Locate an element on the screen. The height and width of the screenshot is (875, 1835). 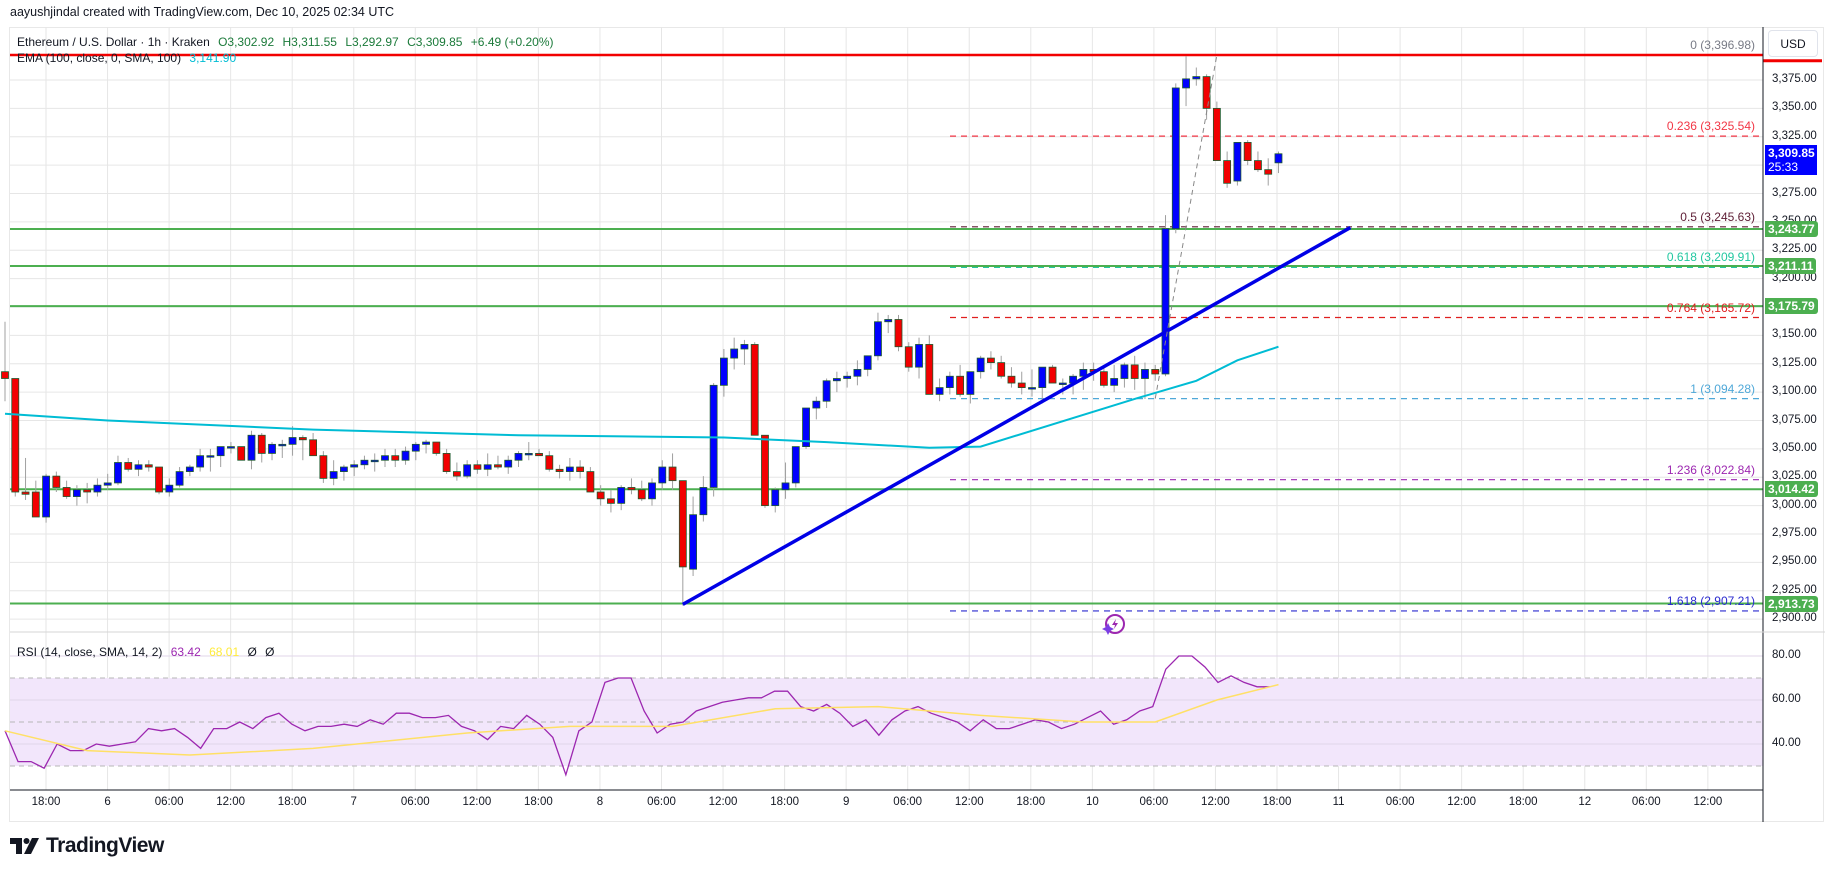
price-tick: 2,975.00 is located at coordinates (1794, 533).